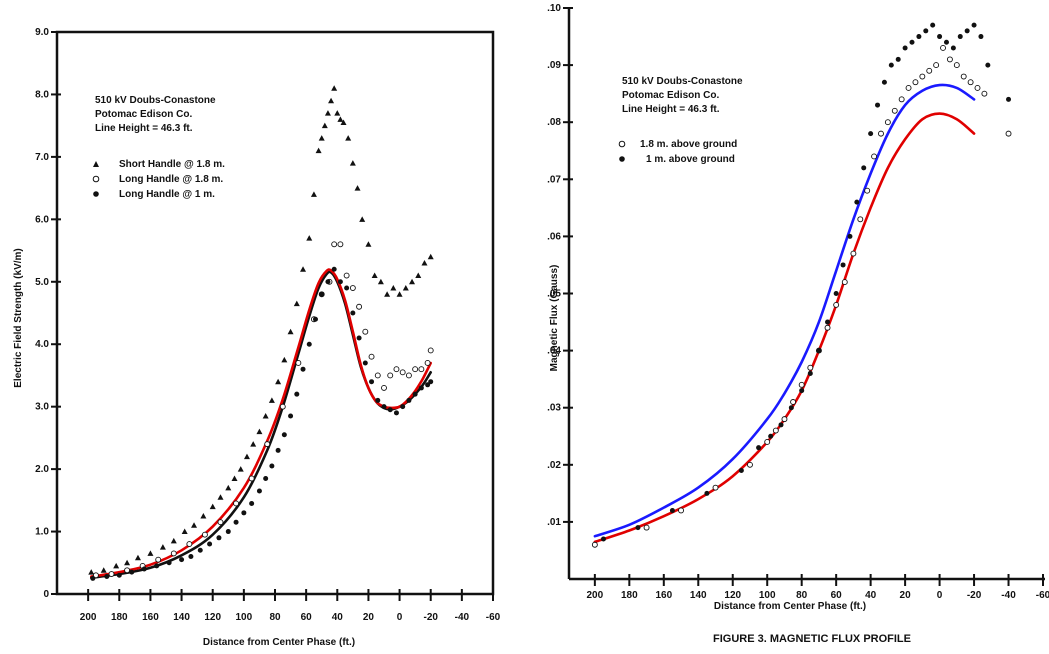 The height and width of the screenshot is (654, 1049). Describe the element at coordinates (682, 81) in the screenshot. I see `magnetic-flux-annotation-line-1: 510 kV Doubs-Conastone` at that location.